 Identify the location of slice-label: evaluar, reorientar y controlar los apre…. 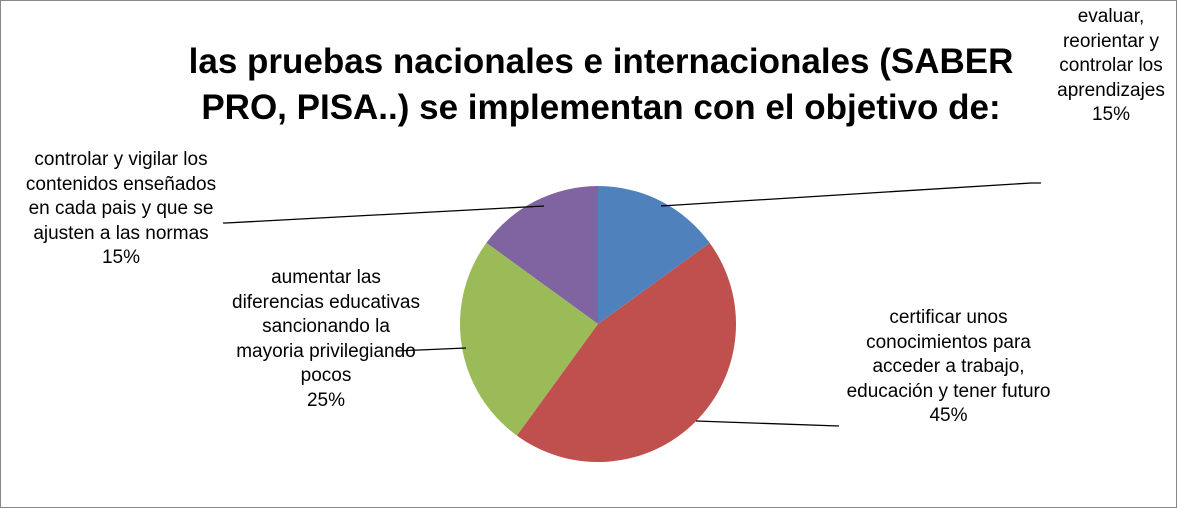
(1106, 66).